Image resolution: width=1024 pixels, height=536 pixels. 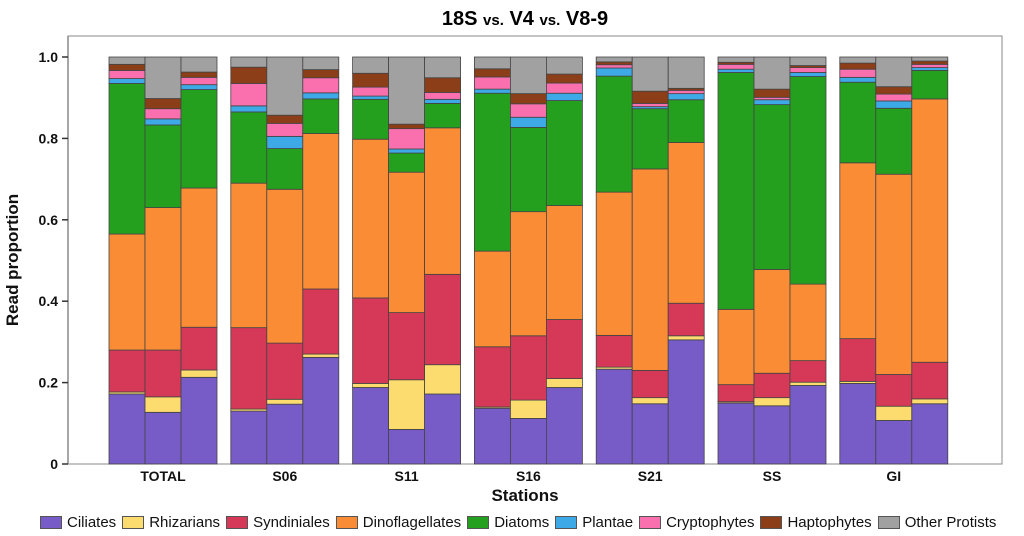 What do you see at coordinates (49, 220) in the screenshot?
I see `y-tick-label: 0.6` at bounding box center [49, 220].